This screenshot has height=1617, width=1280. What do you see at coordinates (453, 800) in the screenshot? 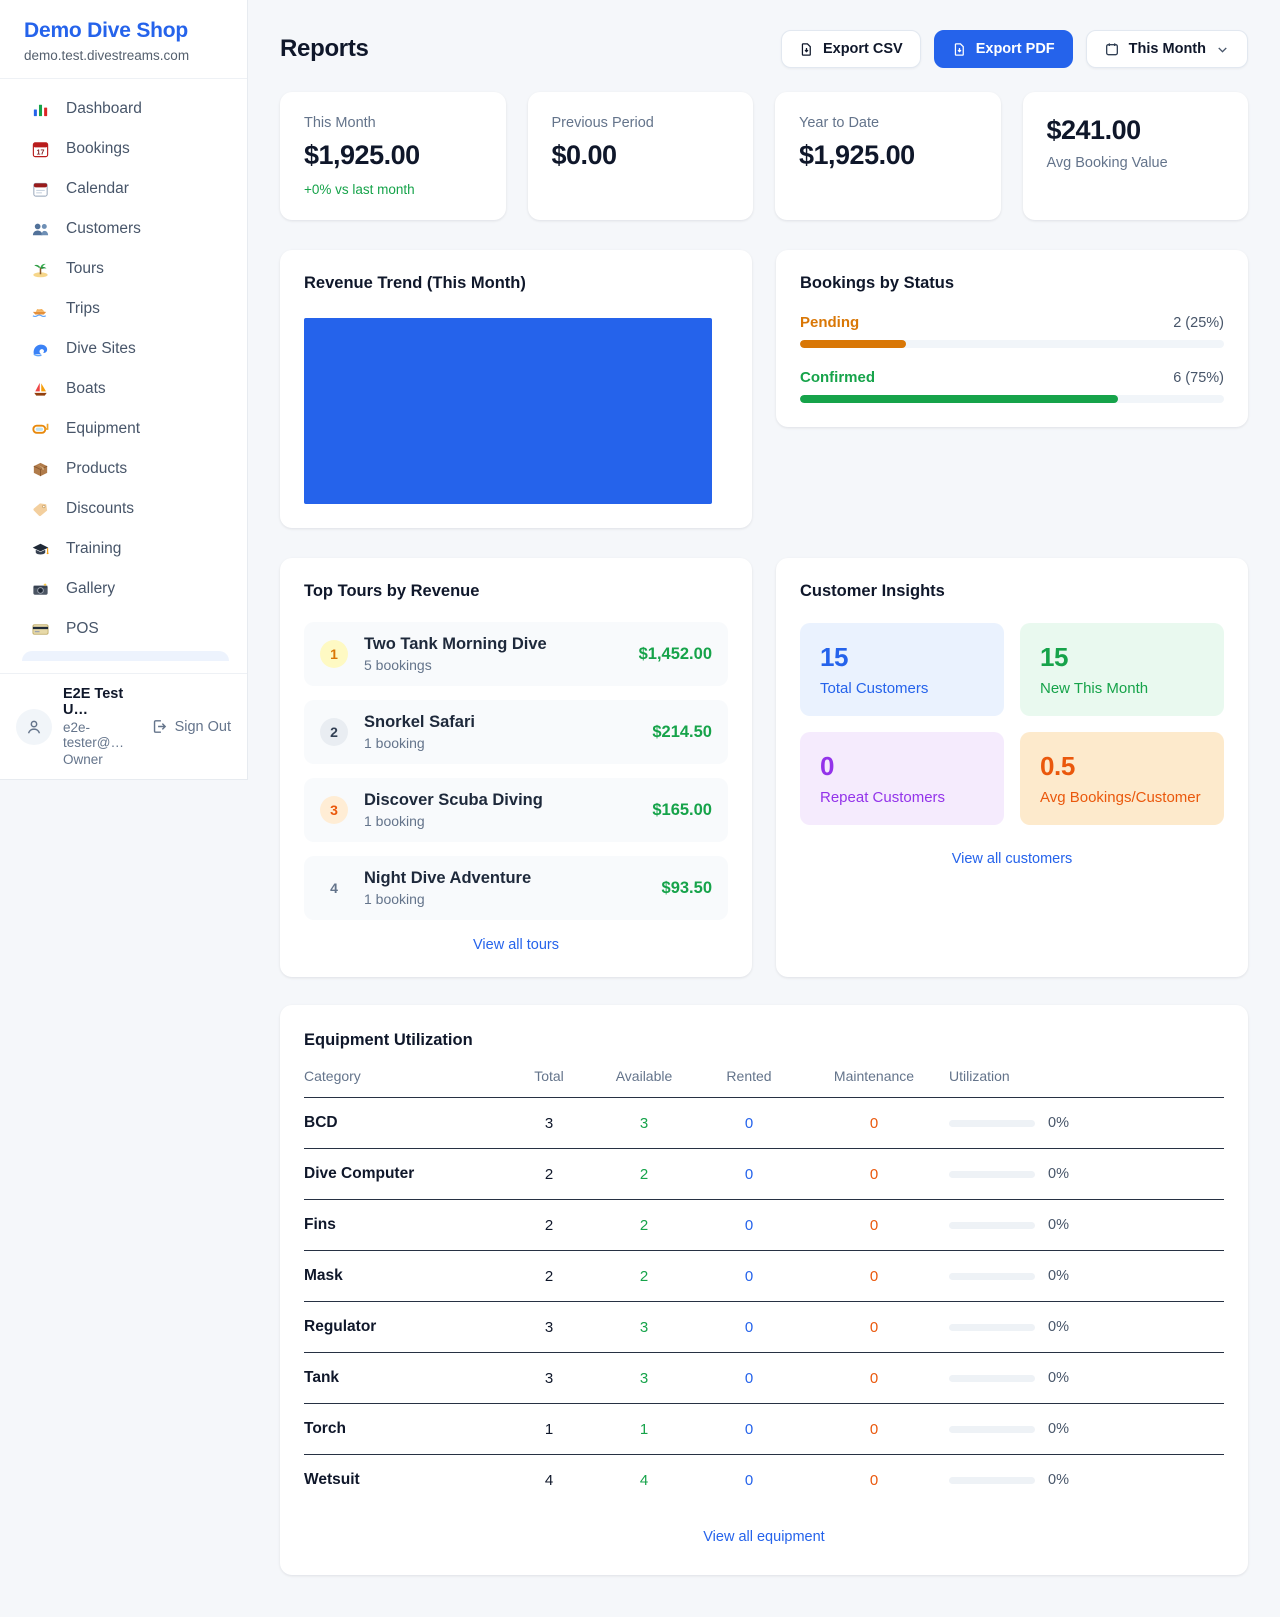
I see `tour-name: Discover Scuba Diving` at bounding box center [453, 800].